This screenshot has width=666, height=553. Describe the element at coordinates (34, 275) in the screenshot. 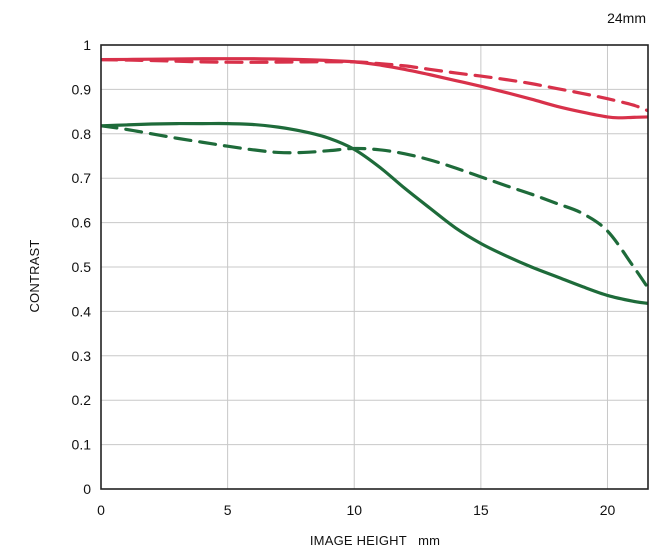

I see `y-axis-label: CONTRAST` at that location.